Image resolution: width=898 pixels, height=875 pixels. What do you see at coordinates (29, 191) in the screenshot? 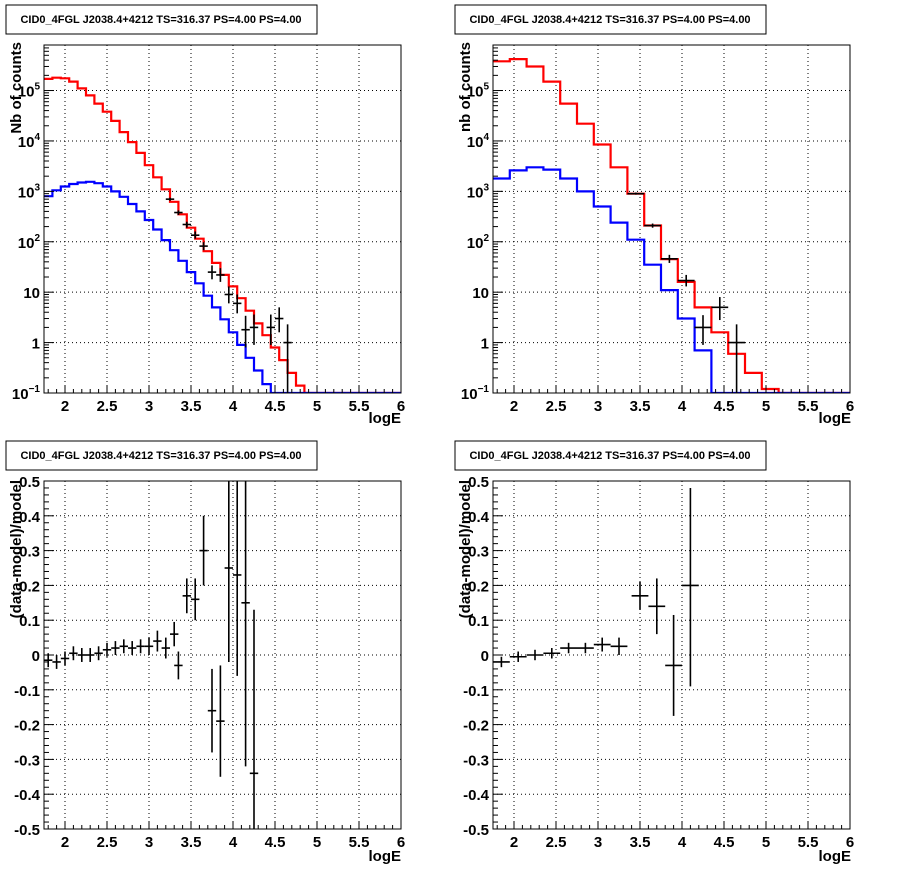
I see `y-tick-label: 10³` at bounding box center [29, 191].